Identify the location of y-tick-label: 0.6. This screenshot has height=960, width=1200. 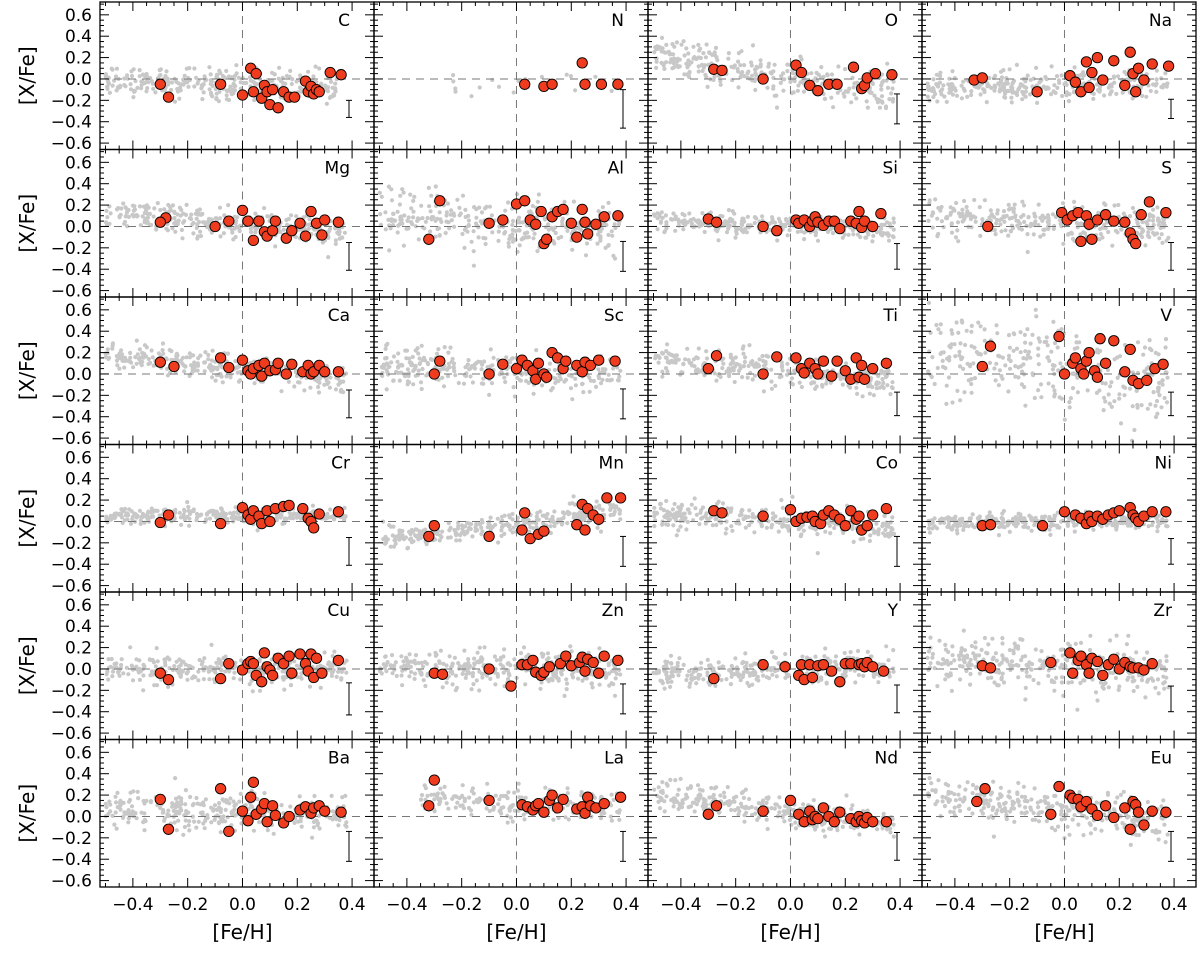
(78, 163).